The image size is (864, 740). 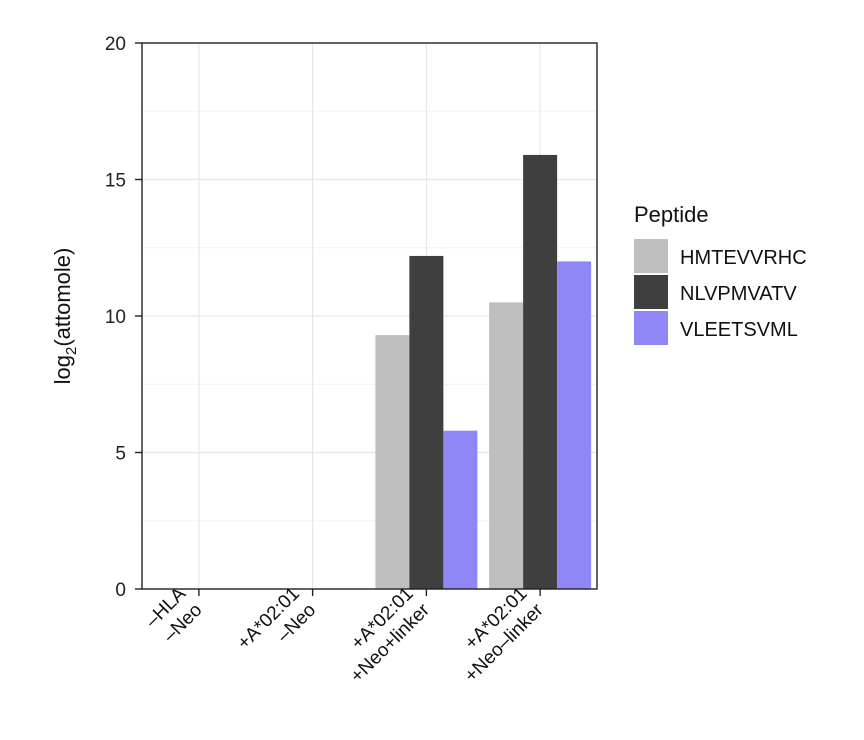 I want to click on legend-swatch-nlvpmvatv, so click(x=651, y=292).